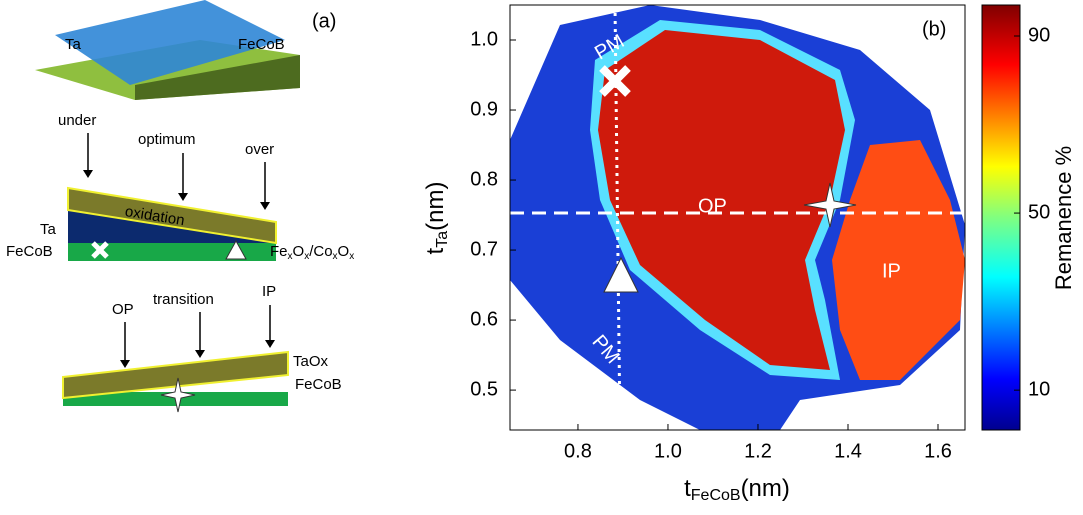  I want to click on colorbar, so click(1001, 217).